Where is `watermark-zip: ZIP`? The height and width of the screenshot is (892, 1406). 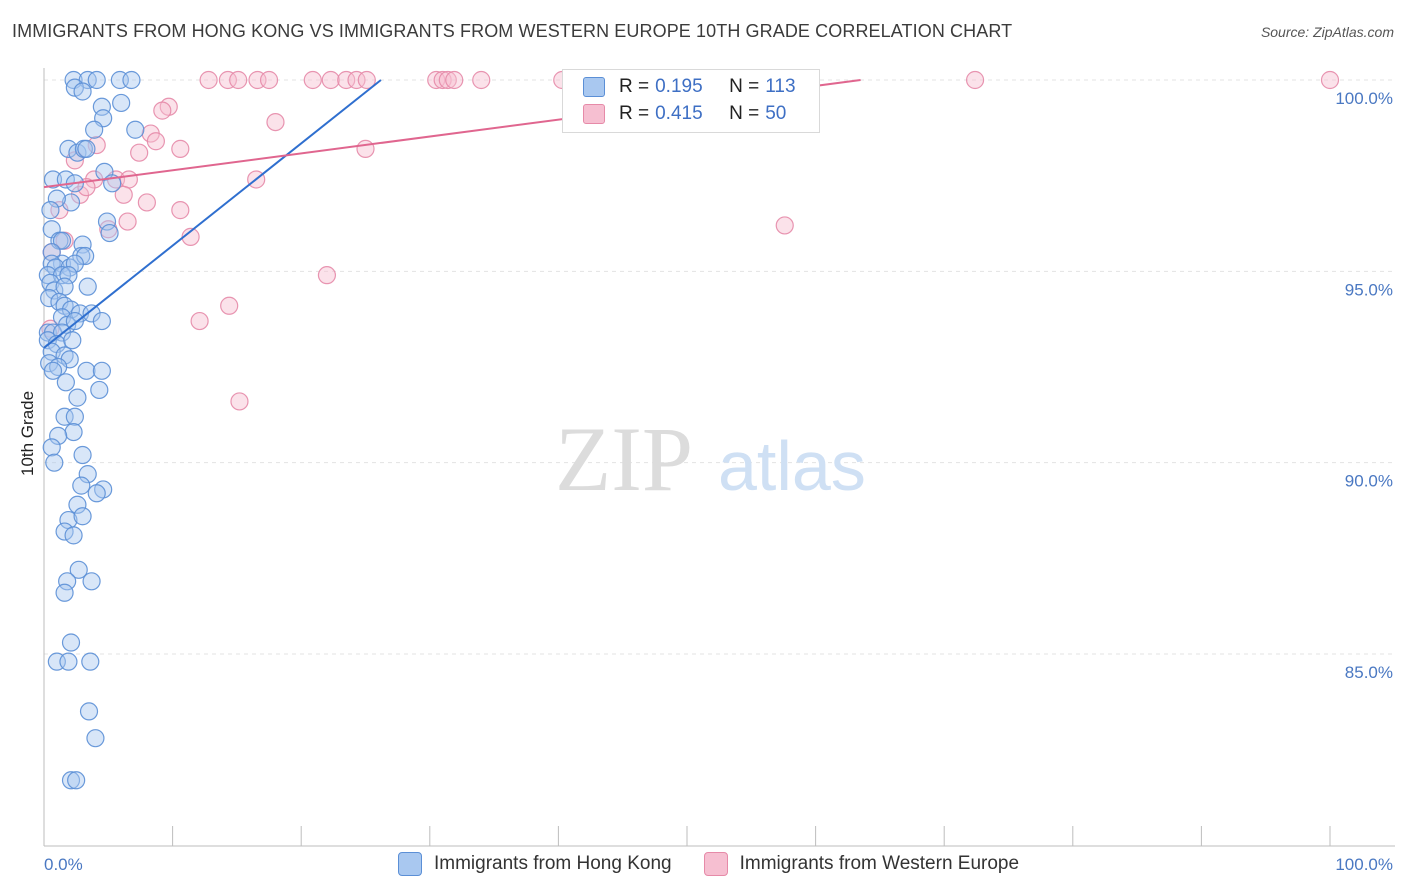 watermark-zip: ZIP is located at coordinates (624, 459).